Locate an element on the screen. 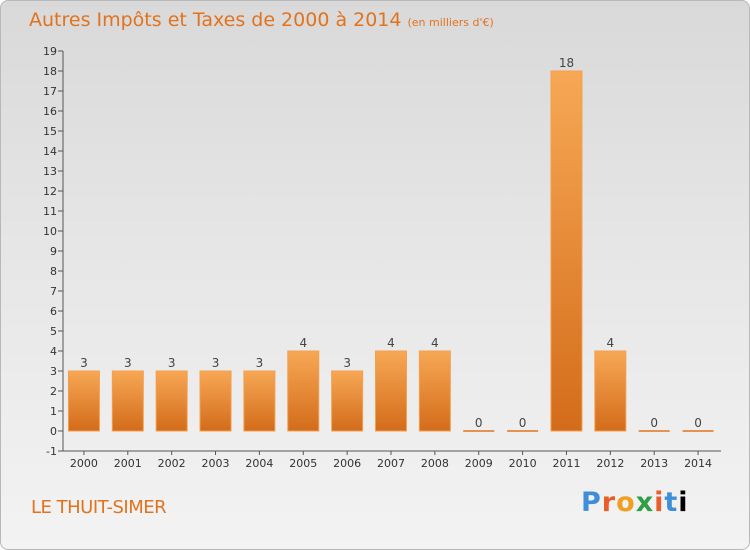  x-tick-label: 2002 is located at coordinates (172, 463).